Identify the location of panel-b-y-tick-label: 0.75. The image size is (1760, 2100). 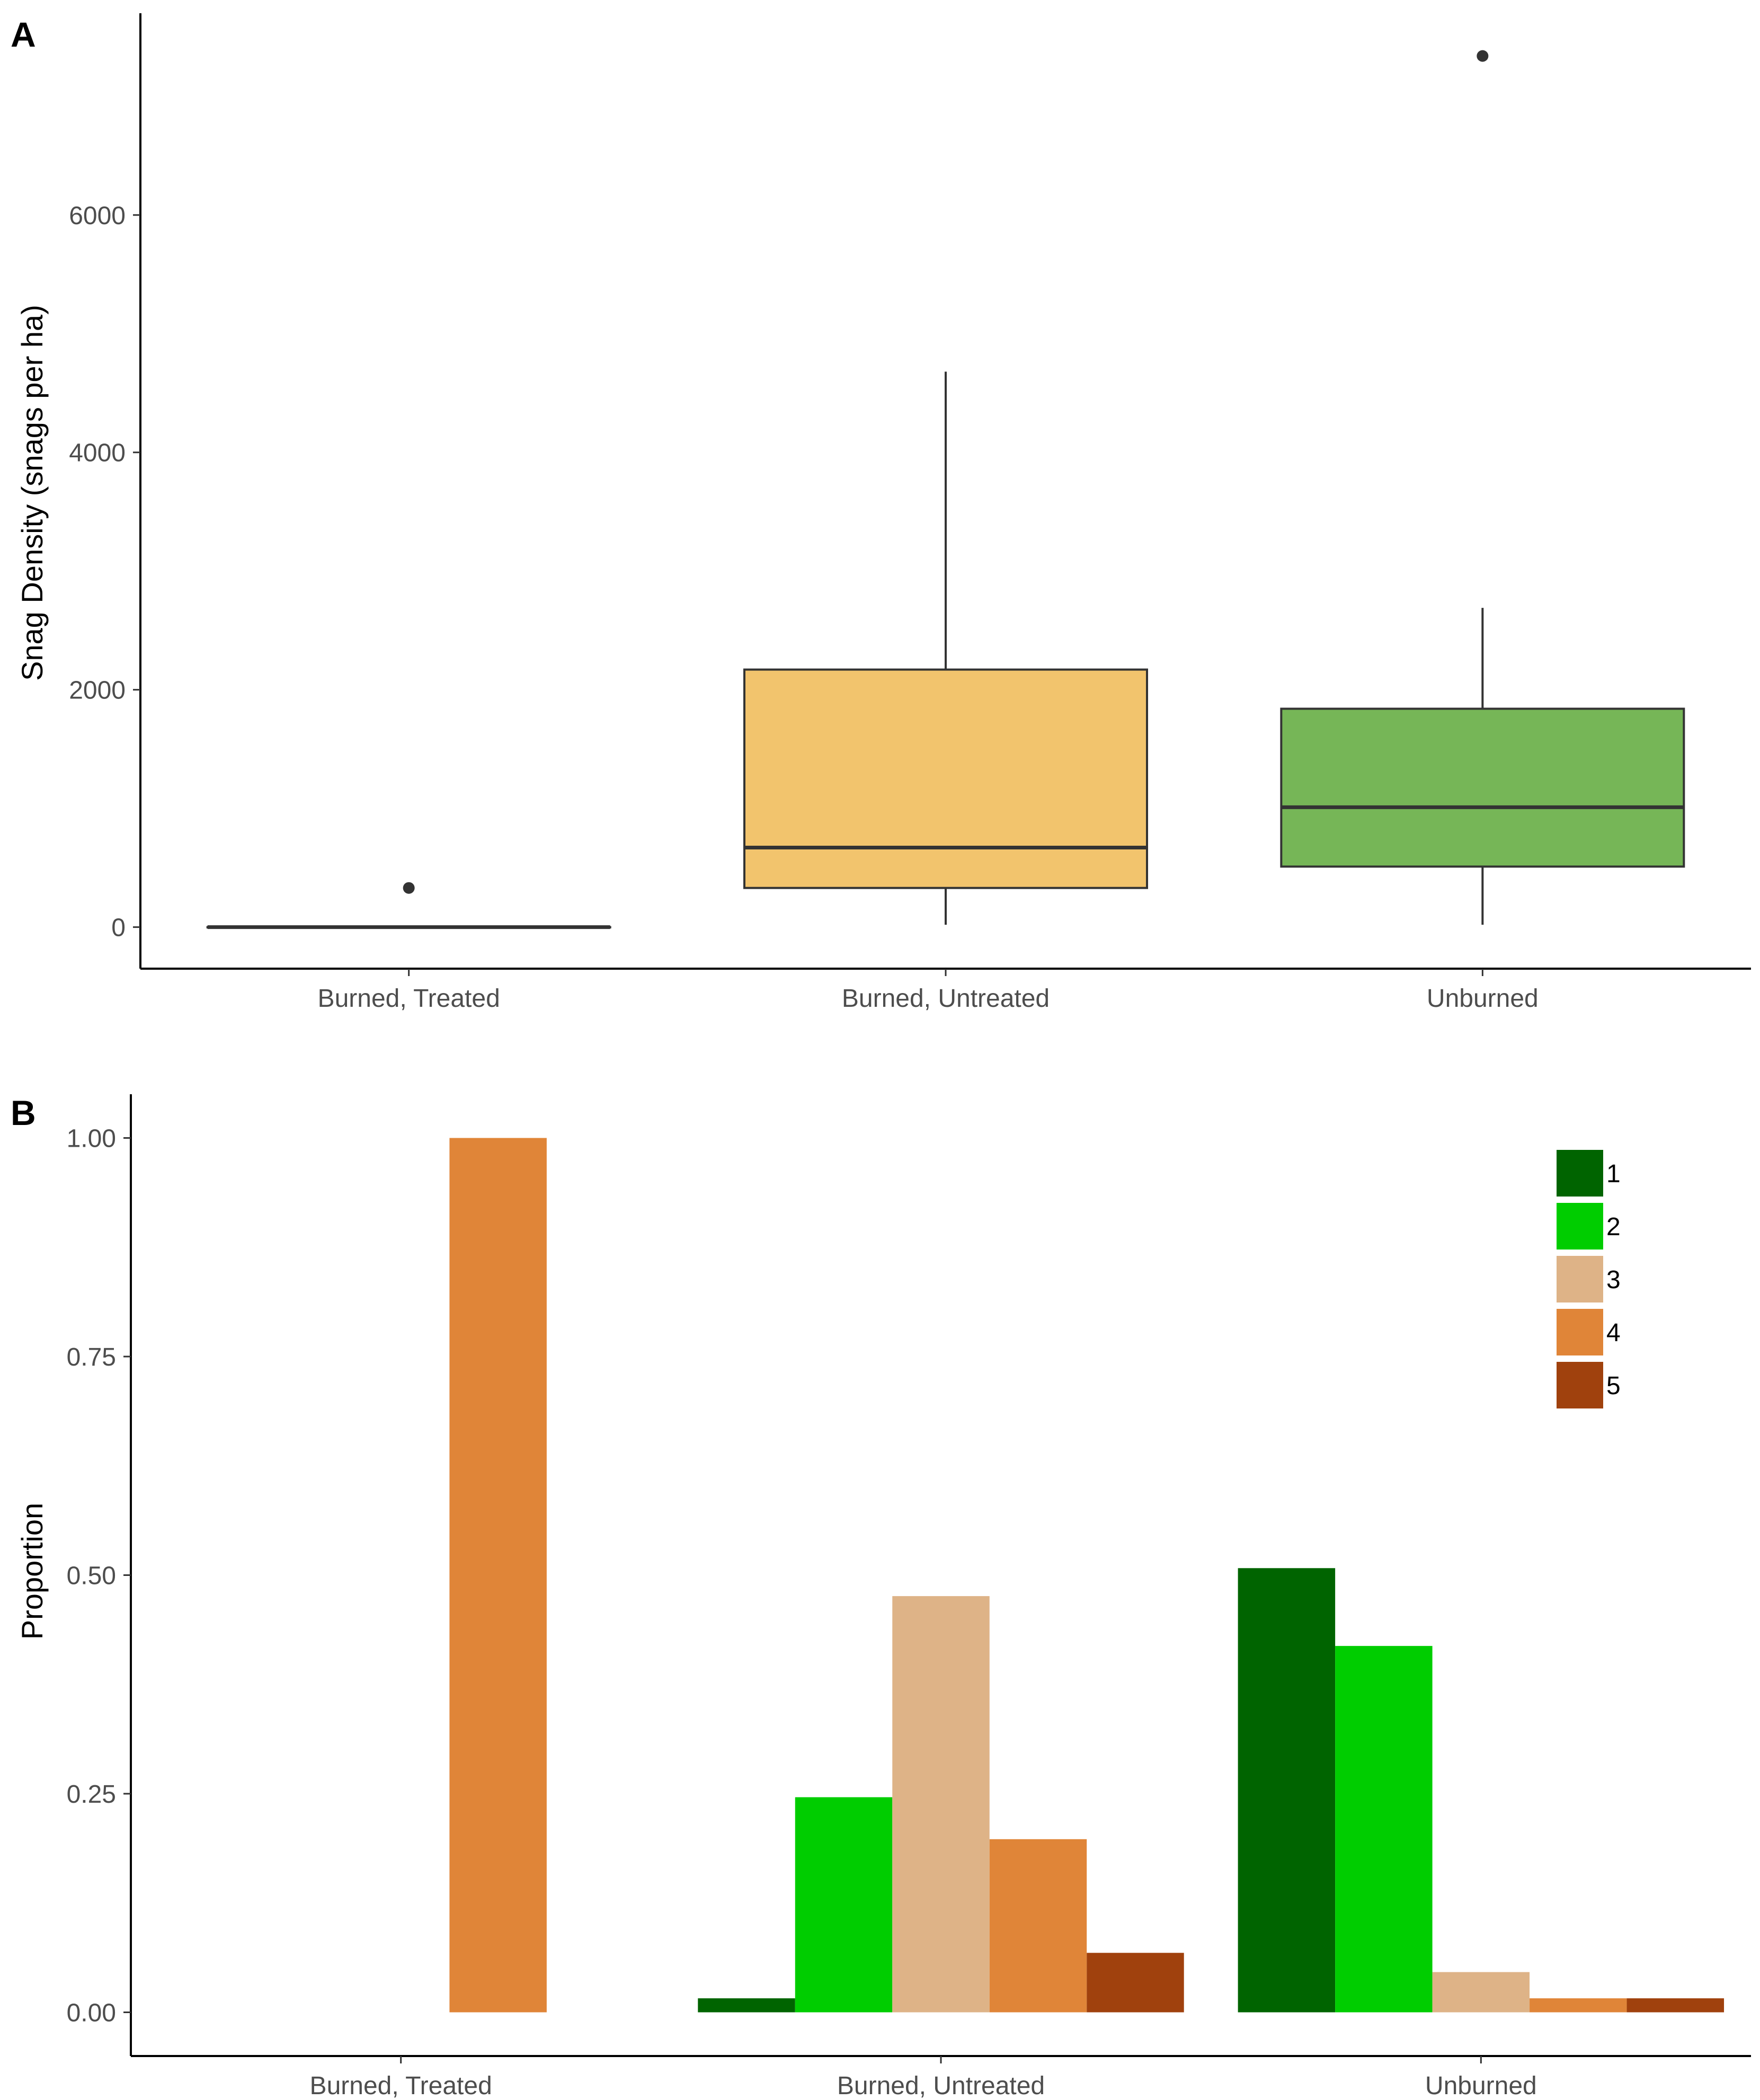
(91, 1357).